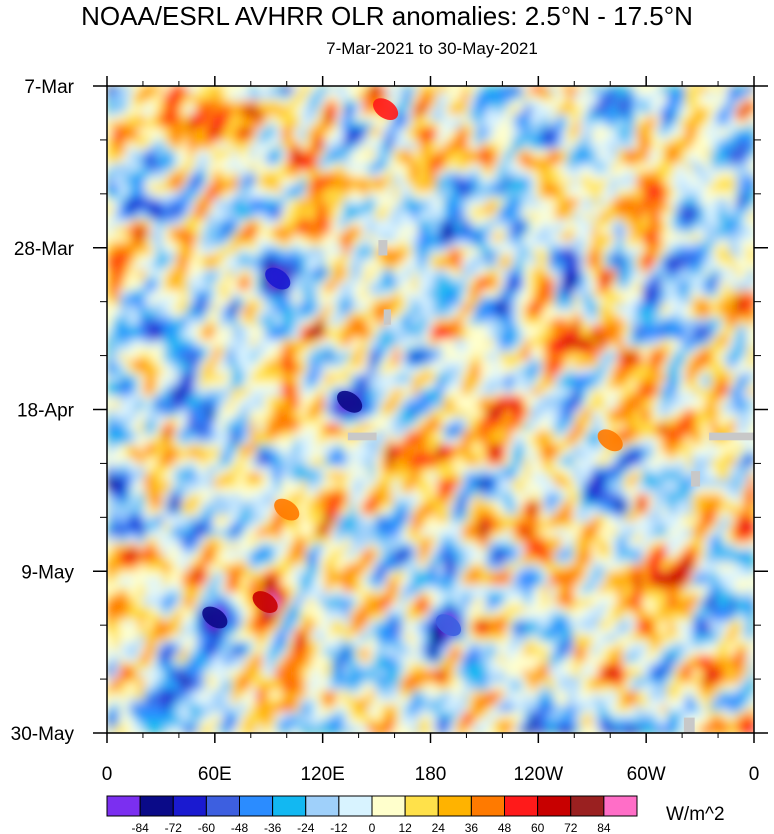 The height and width of the screenshot is (834, 774). Describe the element at coordinates (695, 814) in the screenshot. I see `colorbar-units: W/m^2` at that location.